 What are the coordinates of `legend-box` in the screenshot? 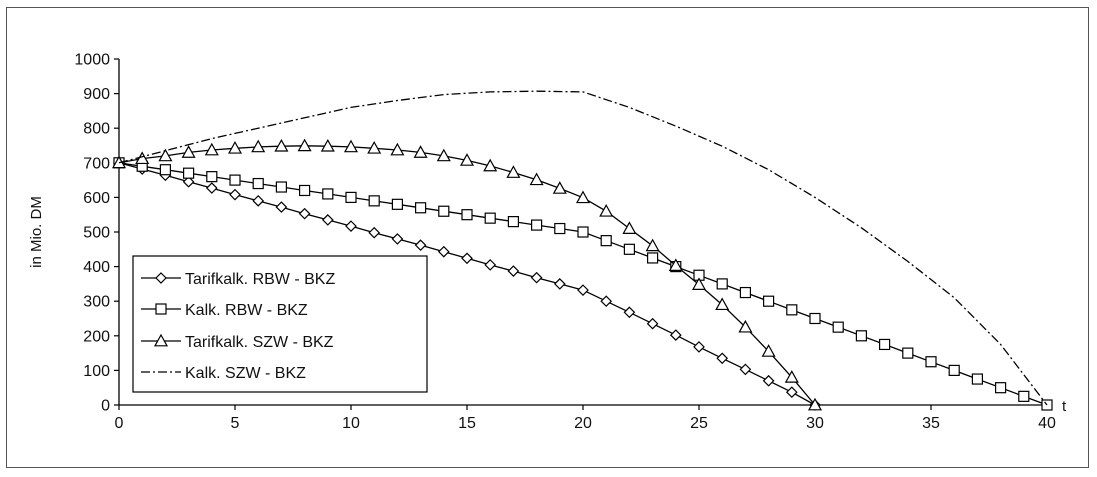 It's located at (280, 324).